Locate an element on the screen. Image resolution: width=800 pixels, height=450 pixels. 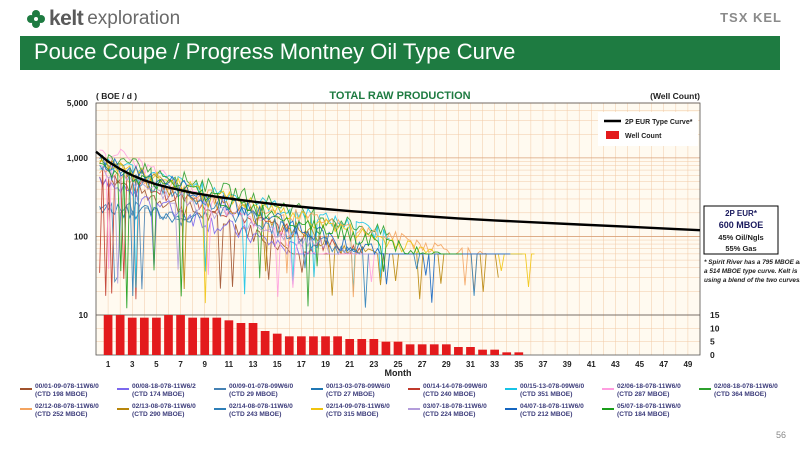
legend-item: 00/09-01-078-09W6/0 (CTD 29 MBOE) is located at coordinates (253, 391).